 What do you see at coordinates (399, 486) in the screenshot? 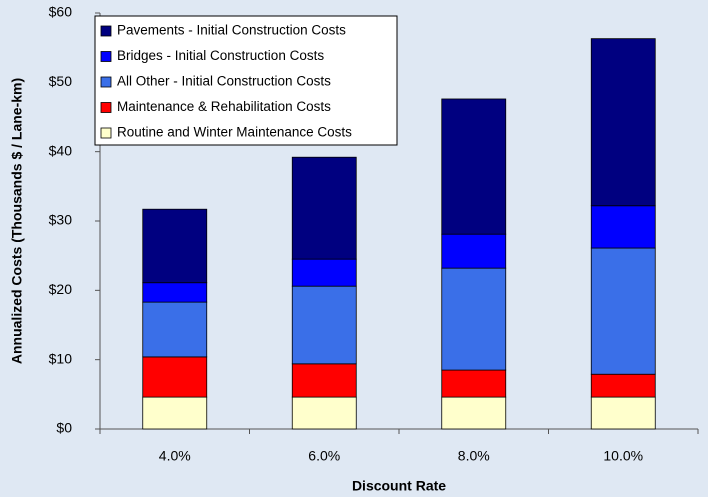
I see `x-axis-title: Discount Rate` at bounding box center [399, 486].